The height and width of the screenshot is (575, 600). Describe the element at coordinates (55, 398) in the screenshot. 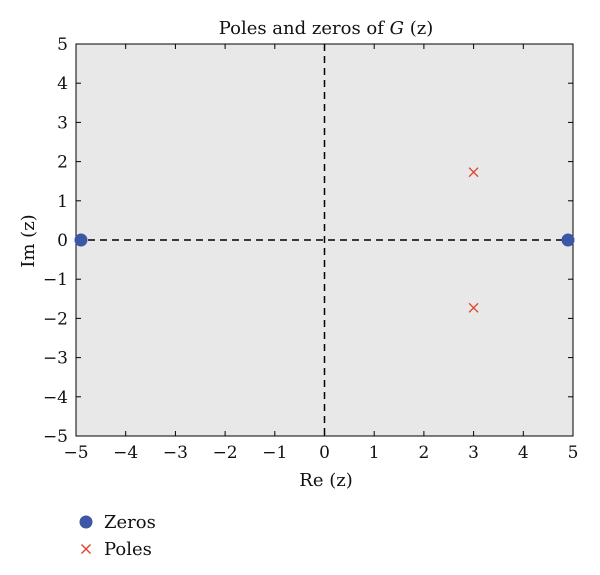

I see `y-tick-label: −4` at that location.